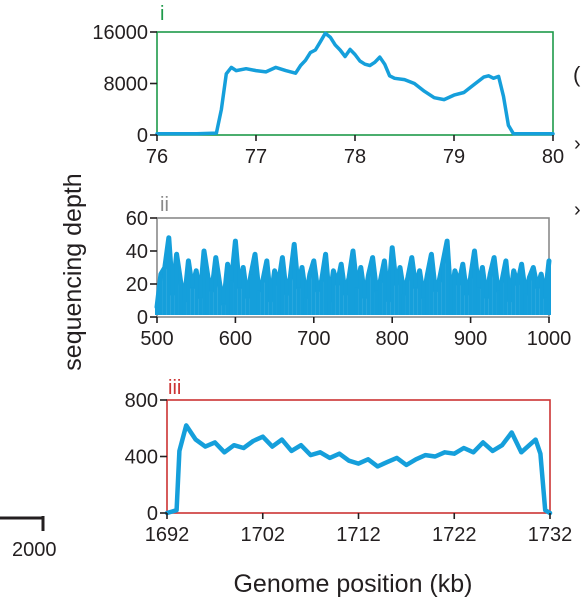 The width and height of the screenshot is (581, 602). What do you see at coordinates (157, 157) in the screenshot?
I see `panel-1-xtick-label: 76` at bounding box center [157, 157].